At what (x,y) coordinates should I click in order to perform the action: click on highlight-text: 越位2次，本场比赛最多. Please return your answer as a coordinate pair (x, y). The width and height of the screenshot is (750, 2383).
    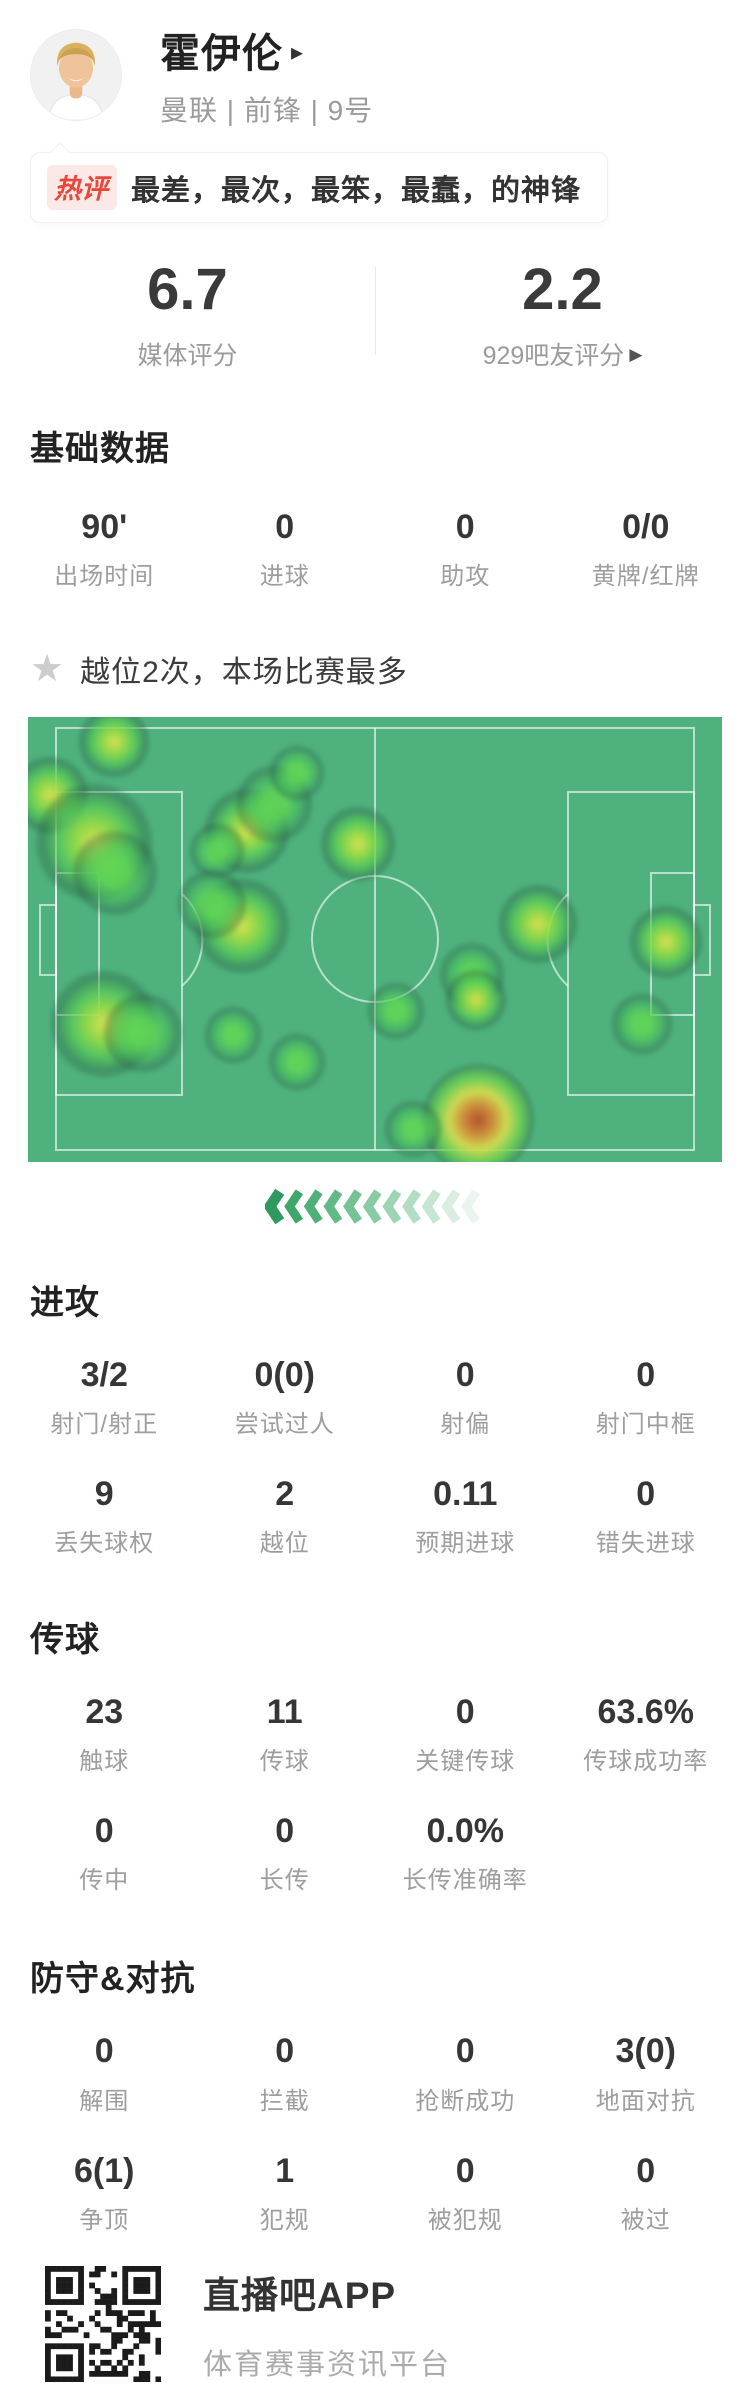
    Looking at the image, I should click on (244, 673).